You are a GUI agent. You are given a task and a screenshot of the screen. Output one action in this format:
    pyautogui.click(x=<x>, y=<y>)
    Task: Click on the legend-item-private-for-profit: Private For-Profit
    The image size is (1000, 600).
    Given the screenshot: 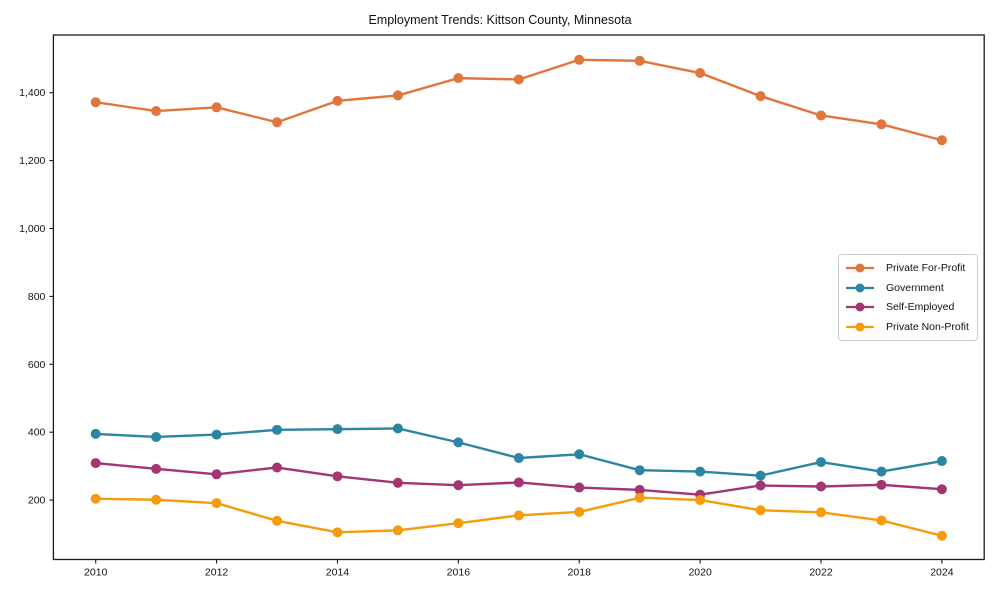 What is the action you would take?
    pyautogui.click(x=908, y=268)
    